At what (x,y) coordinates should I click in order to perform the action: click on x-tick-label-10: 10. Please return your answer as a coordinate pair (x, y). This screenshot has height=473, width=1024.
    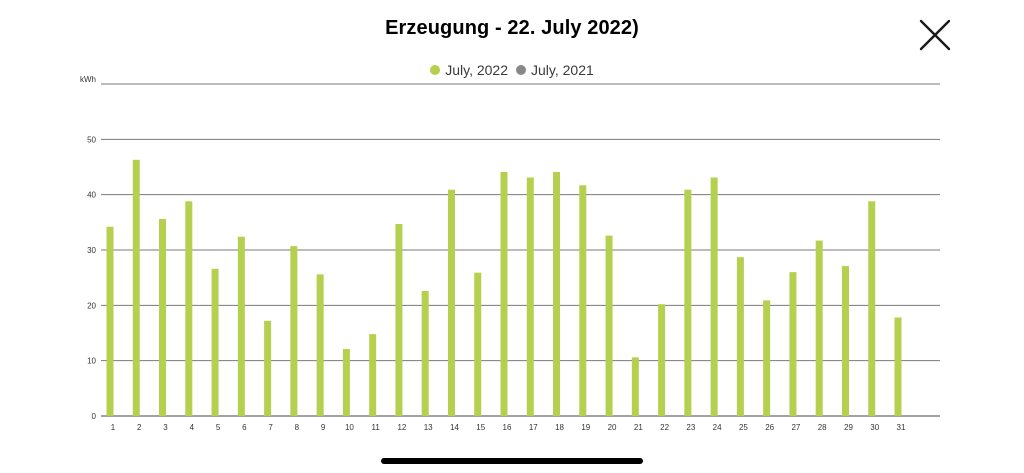
    Looking at the image, I should click on (349, 427).